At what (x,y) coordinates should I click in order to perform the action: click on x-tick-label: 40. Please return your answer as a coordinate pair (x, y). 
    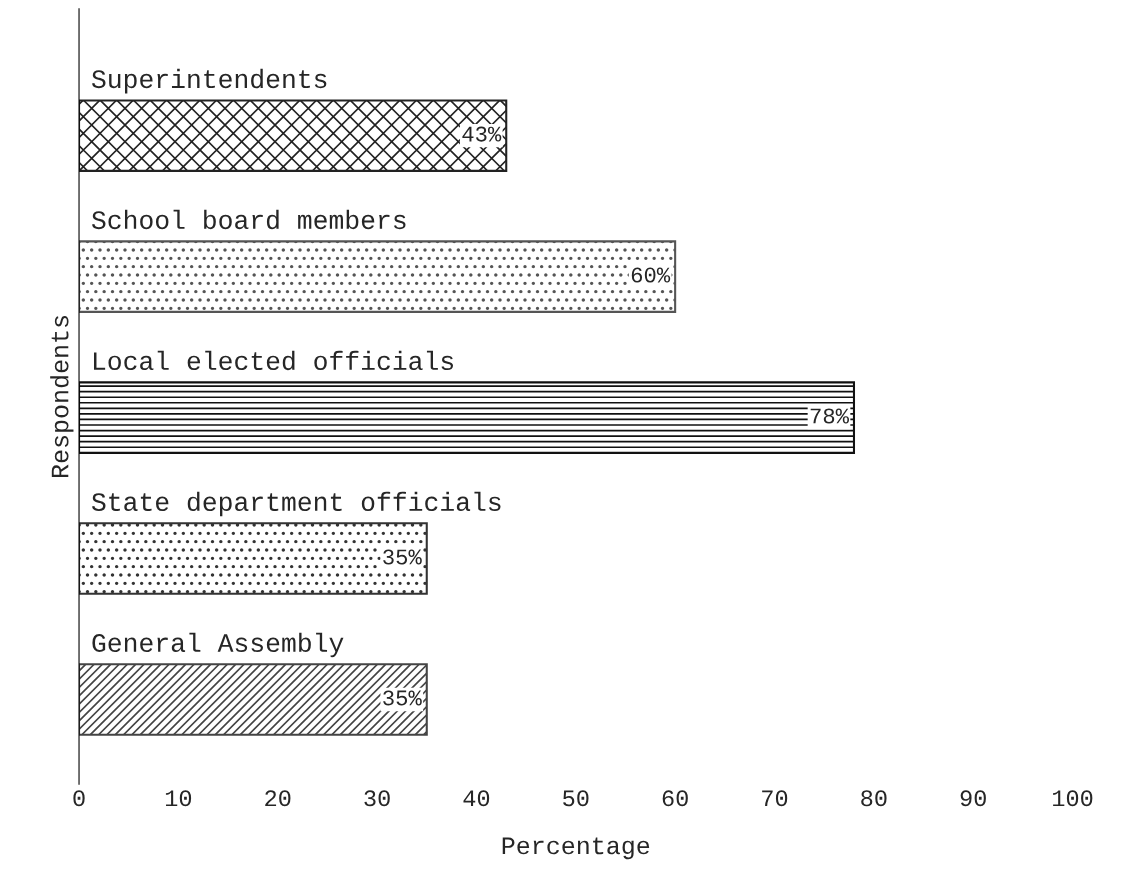
    Looking at the image, I should click on (476, 798).